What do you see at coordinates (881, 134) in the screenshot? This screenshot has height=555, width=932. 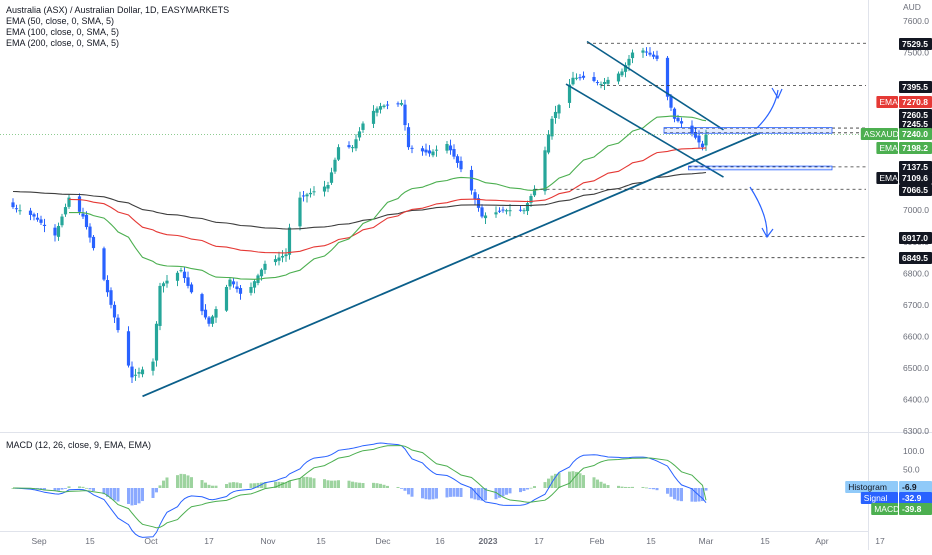 I see `price-label-tag: ASXAUD` at bounding box center [881, 134].